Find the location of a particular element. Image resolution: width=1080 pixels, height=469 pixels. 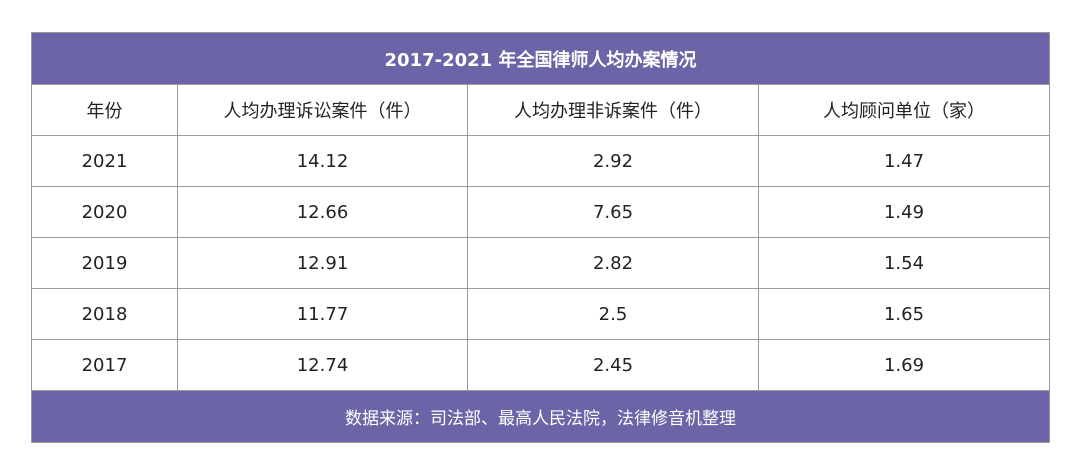

value-cell: 7.65 is located at coordinates (613, 212).